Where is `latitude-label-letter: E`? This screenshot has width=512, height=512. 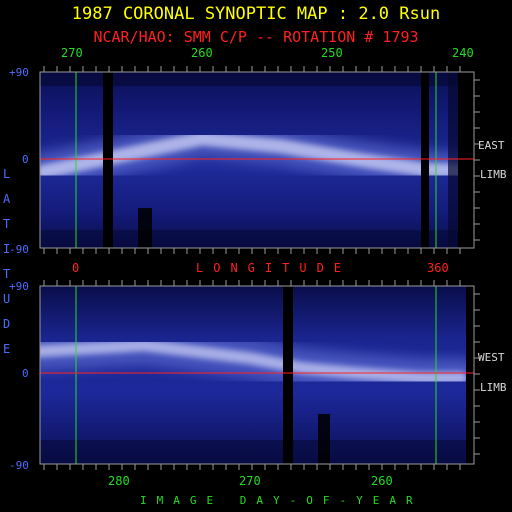
latitude-label-letter: E is located at coordinates (7, 349).